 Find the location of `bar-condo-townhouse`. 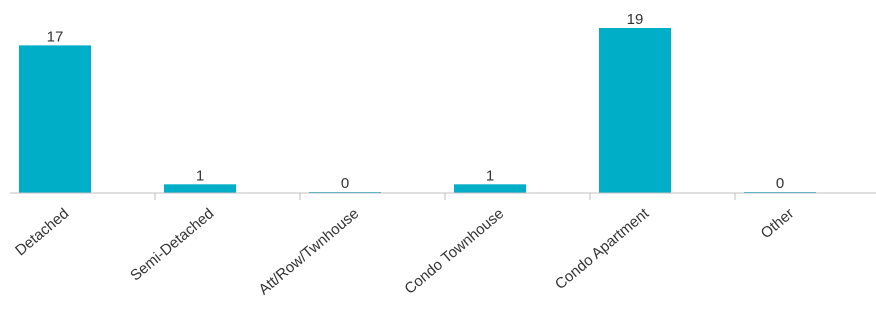

bar-condo-townhouse is located at coordinates (490, 188).